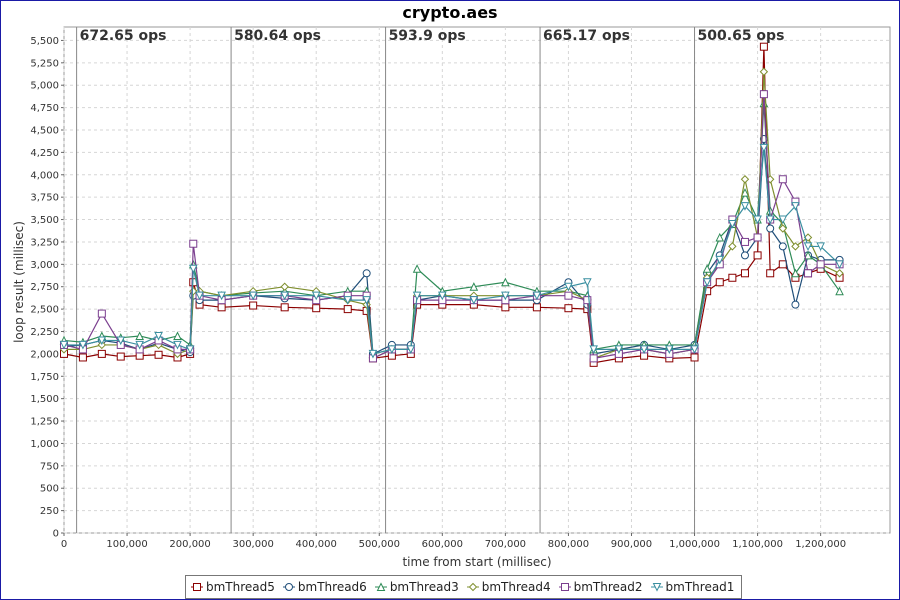  What do you see at coordinates (44, 444) in the screenshot?
I see `y-tick-label: 1,000` at bounding box center [44, 444].